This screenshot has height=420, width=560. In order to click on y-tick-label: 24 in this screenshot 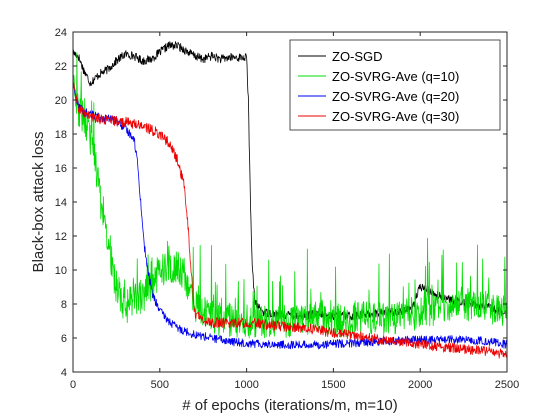, I will do `click(61, 33)`.